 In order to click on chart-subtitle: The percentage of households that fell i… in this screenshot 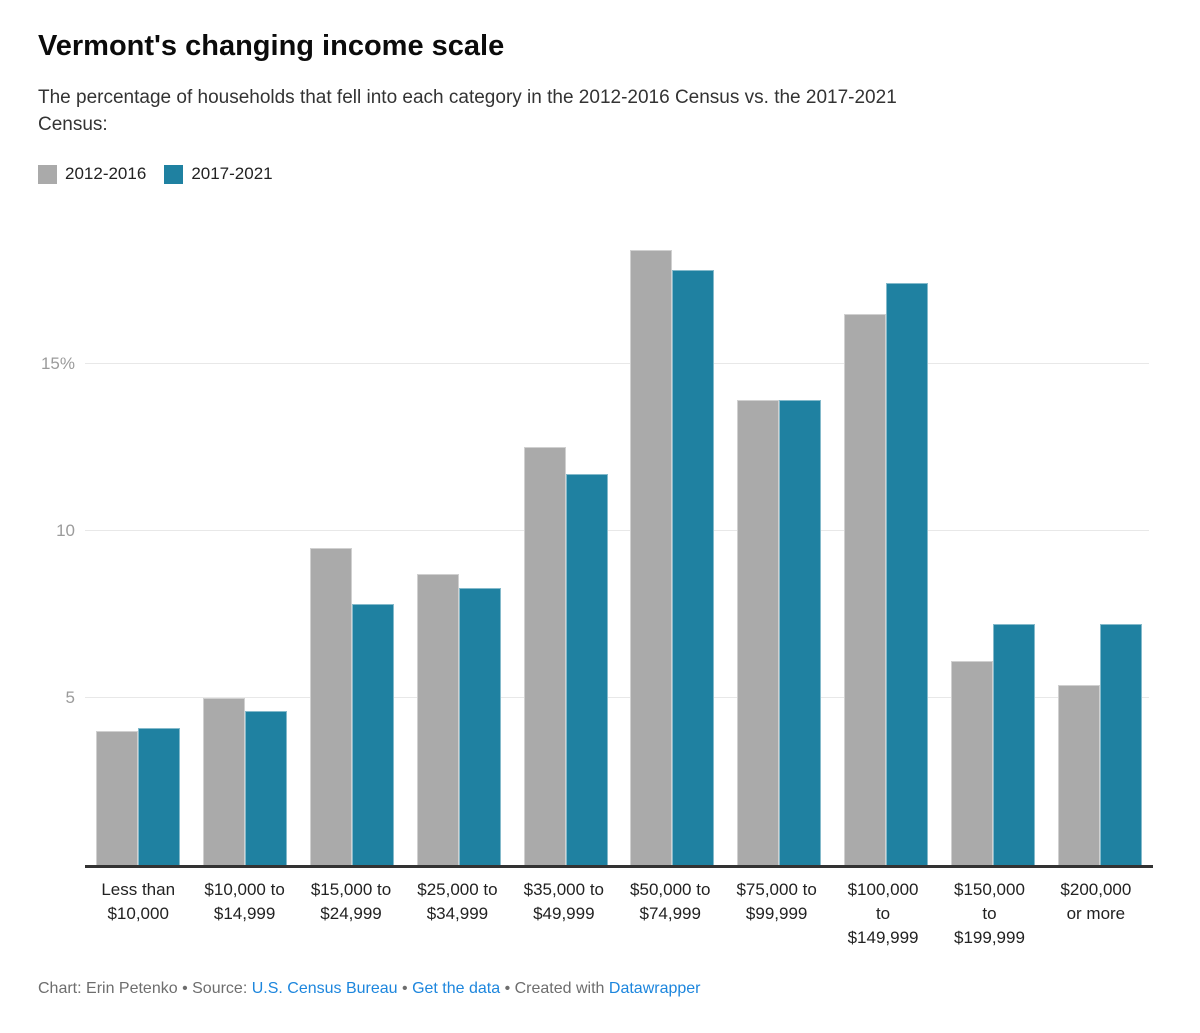, I will do `click(467, 111)`.